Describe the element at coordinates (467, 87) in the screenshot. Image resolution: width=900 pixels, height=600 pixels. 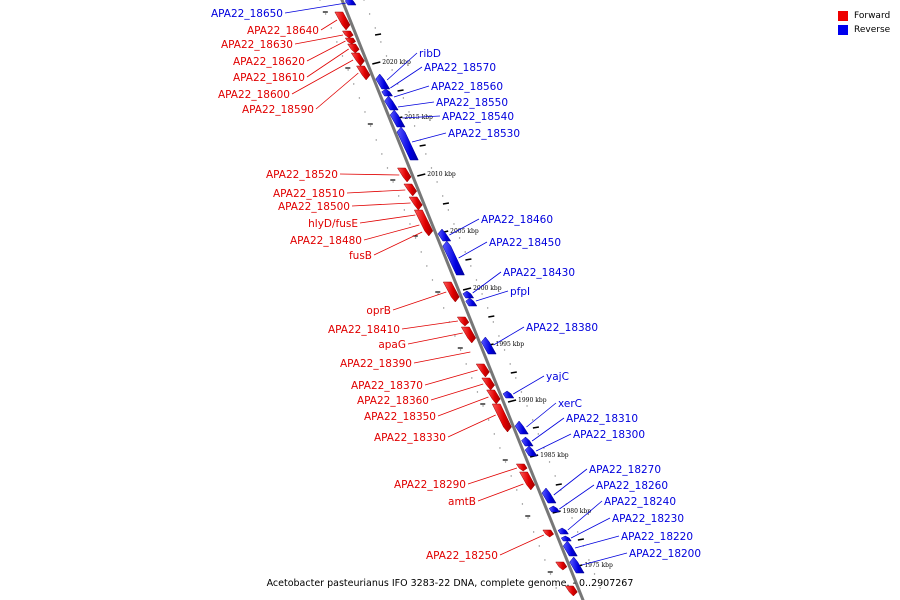
I see `gene-label-reverse: APA22_18560` at that location.